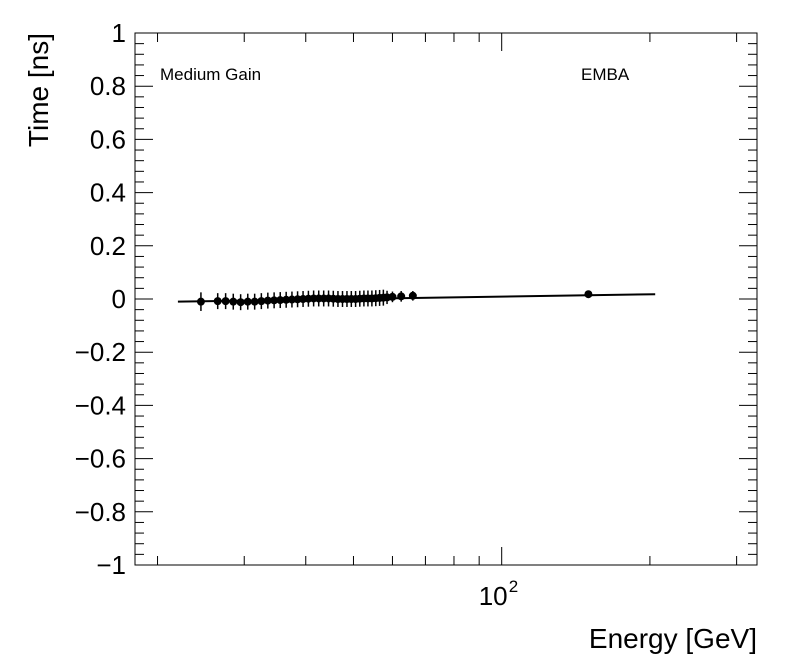  I want to click on annotation-medium-gain: Medium Gain, so click(210, 74).